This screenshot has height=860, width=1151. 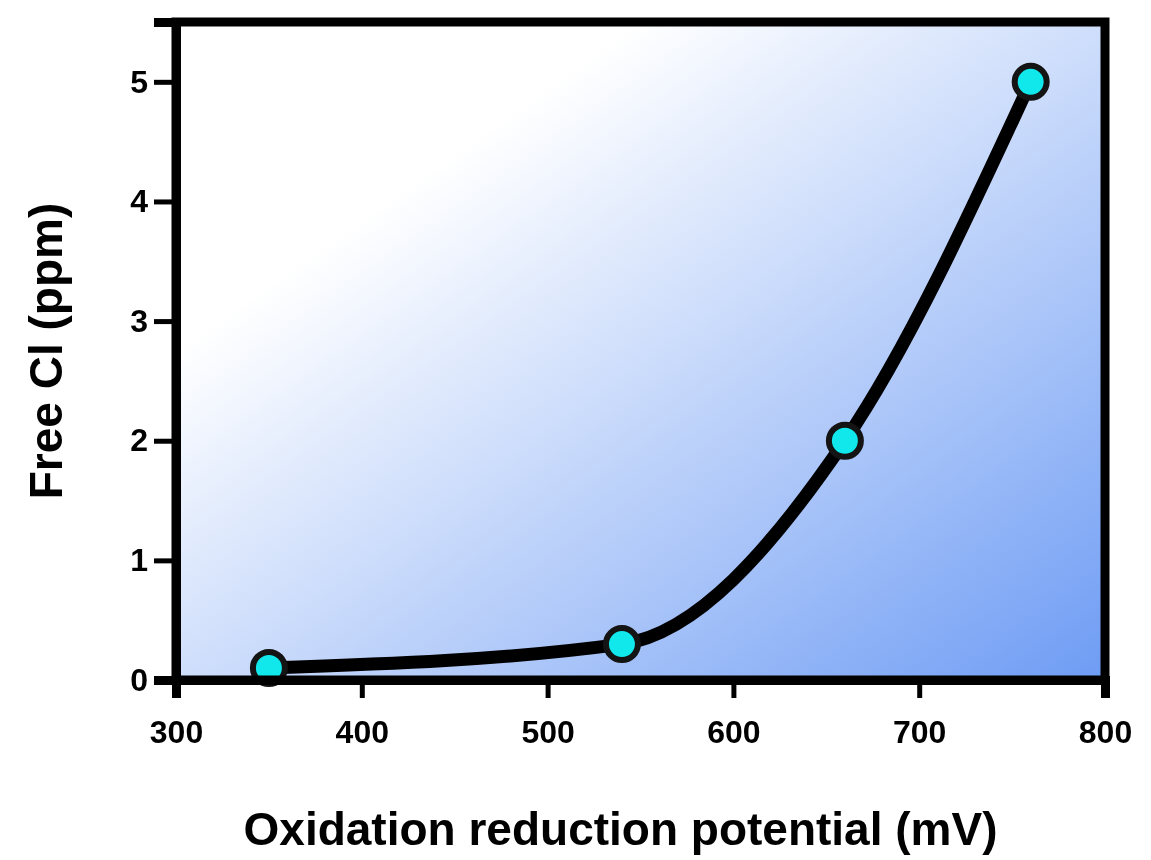 What do you see at coordinates (139, 320) in the screenshot?
I see `y-tick-label: 3` at bounding box center [139, 320].